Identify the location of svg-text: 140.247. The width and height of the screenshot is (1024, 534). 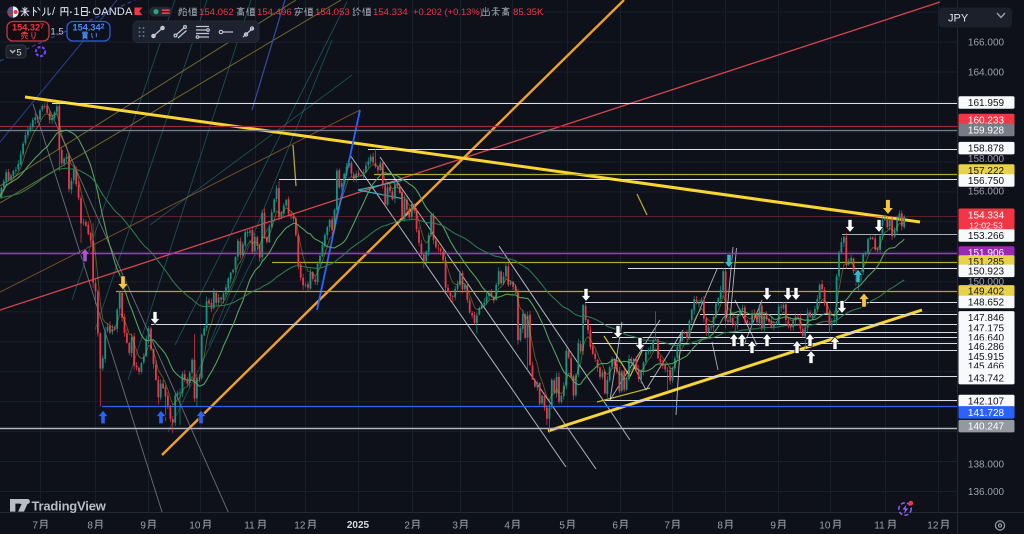
(986, 427).